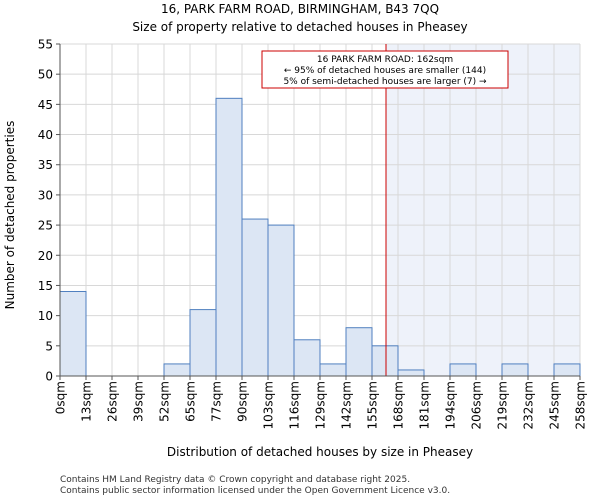  I want to click on annotation-box, so click(385, 69).